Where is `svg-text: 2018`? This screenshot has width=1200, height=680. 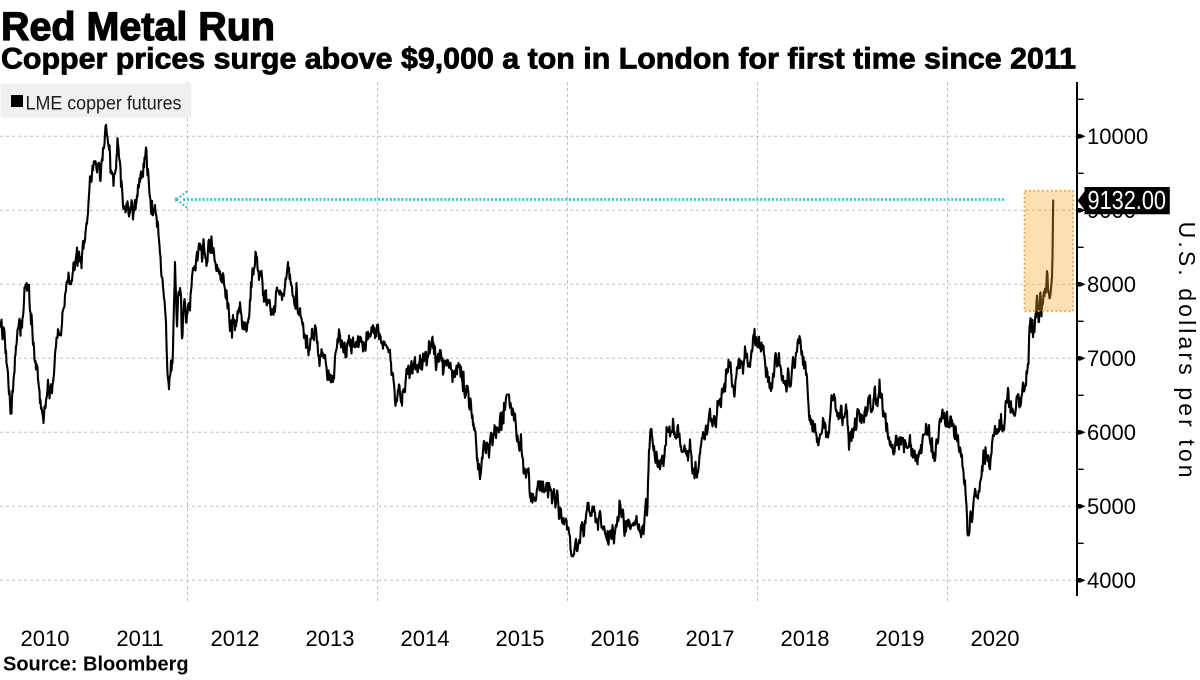 svg-text: 2018 is located at coordinates (805, 638).